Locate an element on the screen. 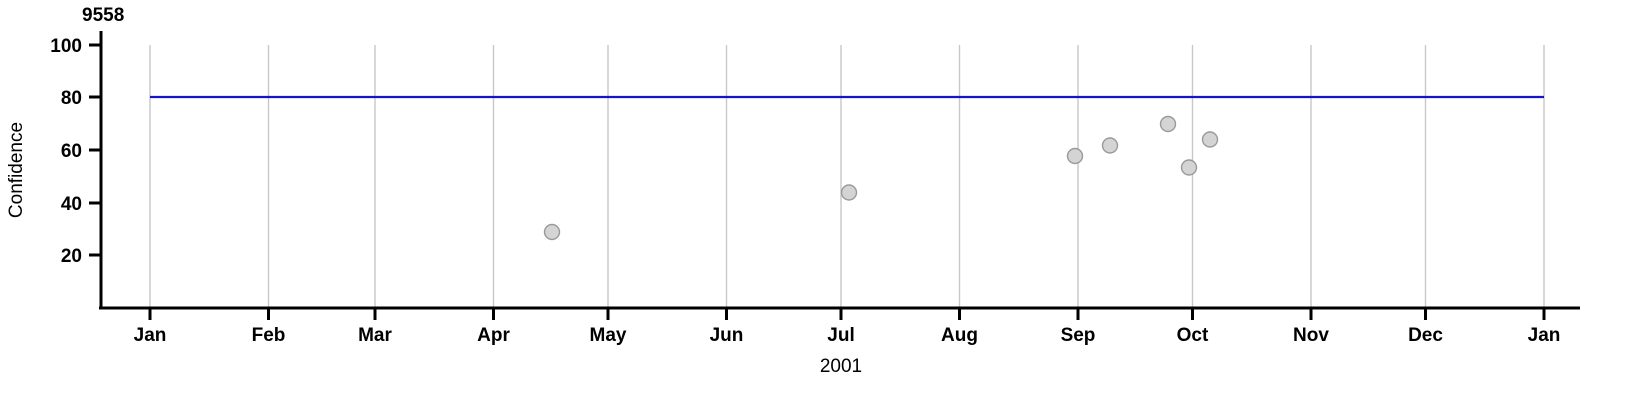  y-tick-label-100: 100 is located at coordinates (66, 46).